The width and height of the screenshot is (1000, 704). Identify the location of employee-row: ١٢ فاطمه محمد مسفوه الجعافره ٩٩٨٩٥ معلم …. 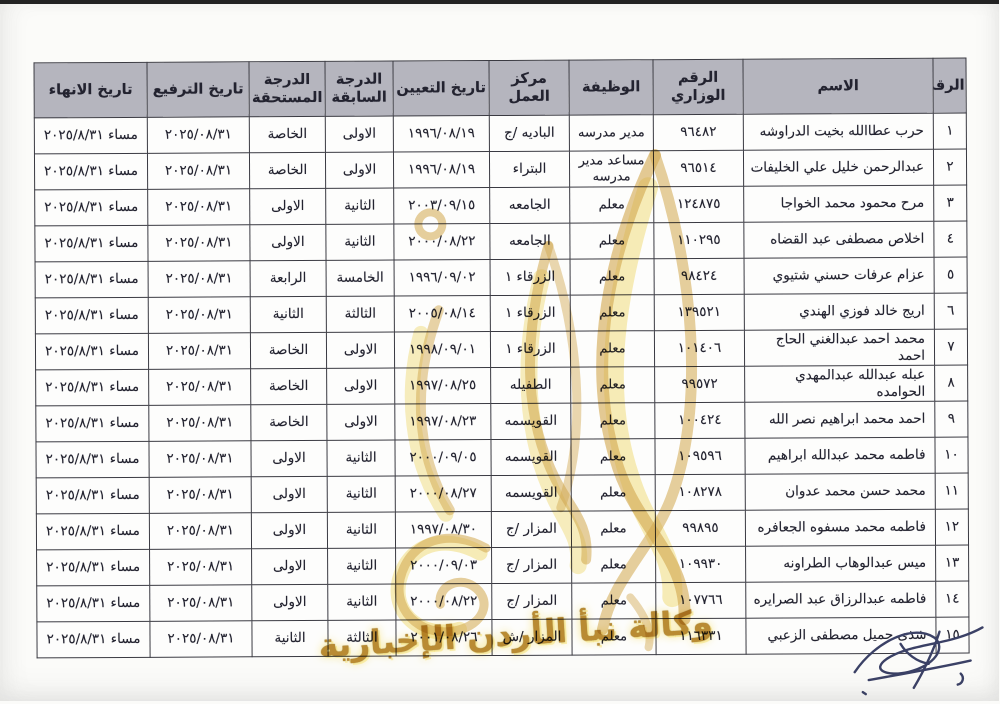
(503, 529).